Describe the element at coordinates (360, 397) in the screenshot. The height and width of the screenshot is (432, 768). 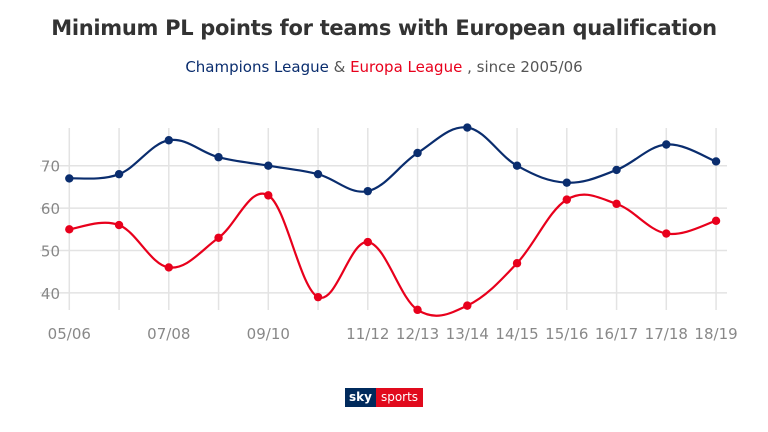
I see `logo-sky: sky` at that location.